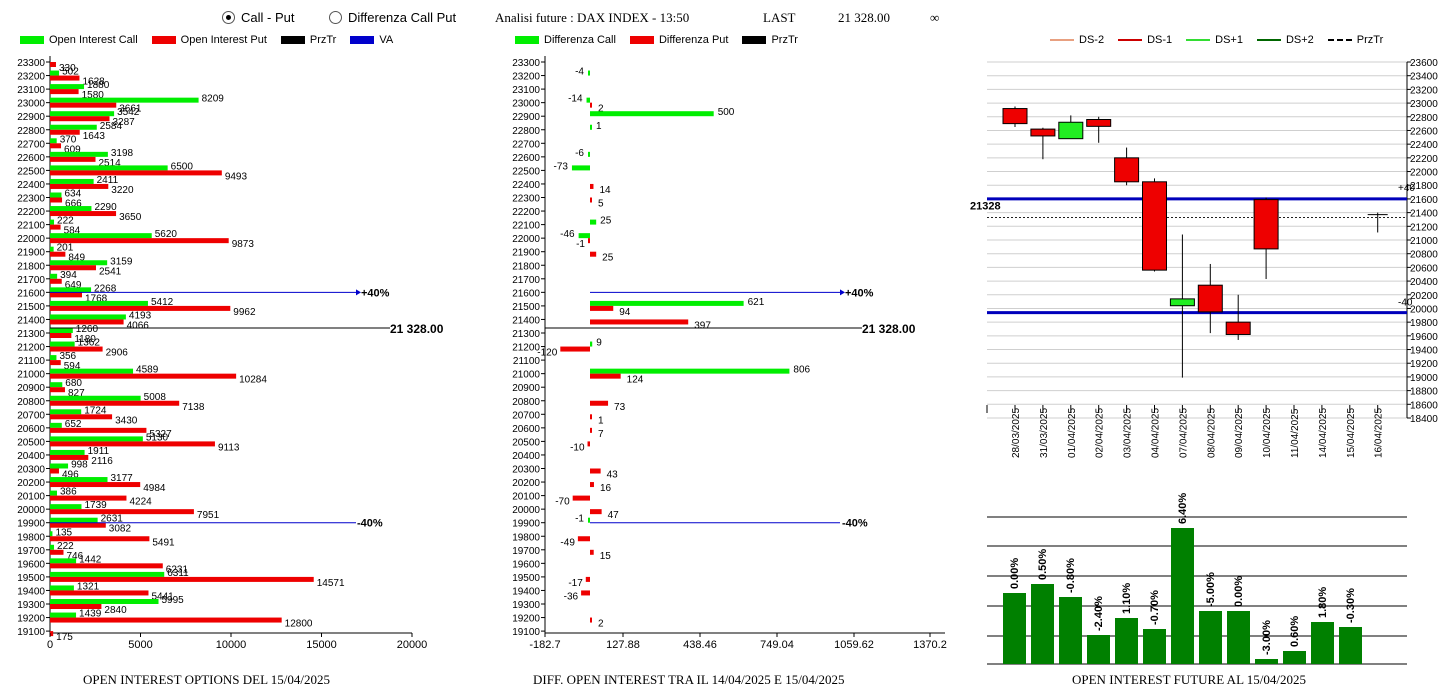 Image resolution: width=1447 pixels, height=688 pixels. Describe the element at coordinates (402, 17) in the screenshot. I see `radio-differenza-label: Differenza Call Put` at that location.